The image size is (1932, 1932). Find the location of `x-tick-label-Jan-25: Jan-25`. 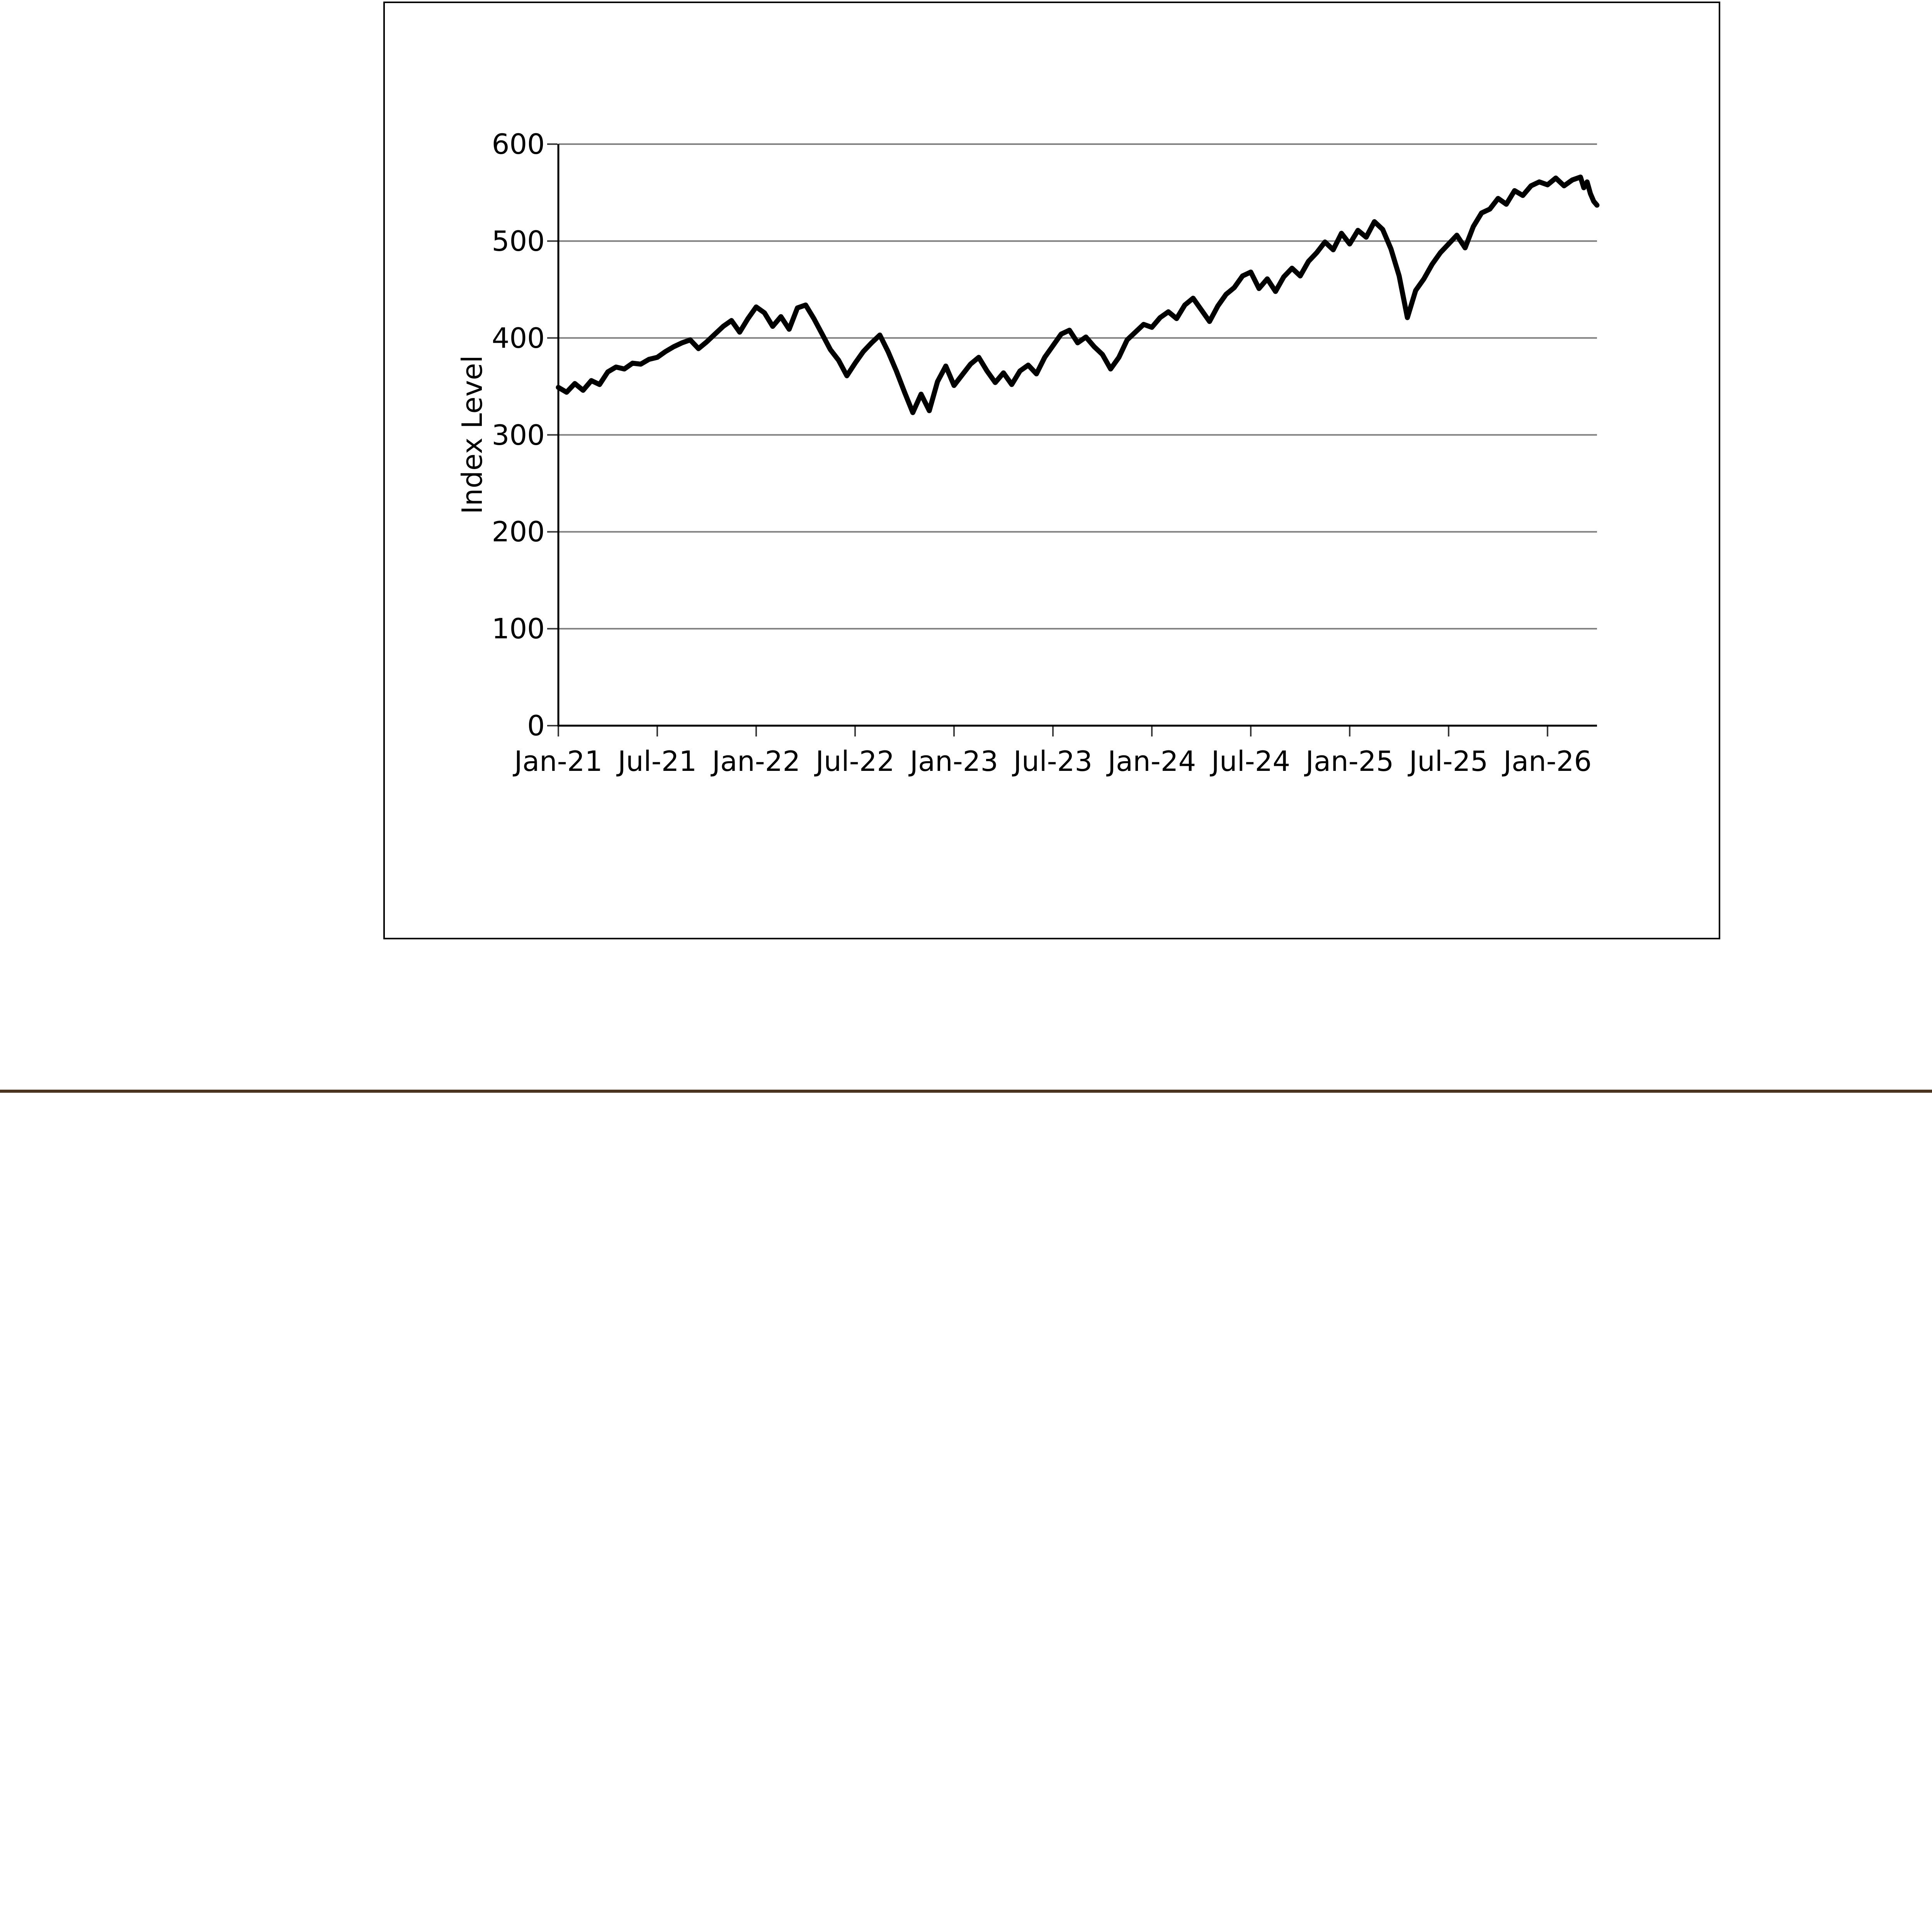

x-tick-label-Jan-25: Jan-25 is located at coordinates (1349, 761).